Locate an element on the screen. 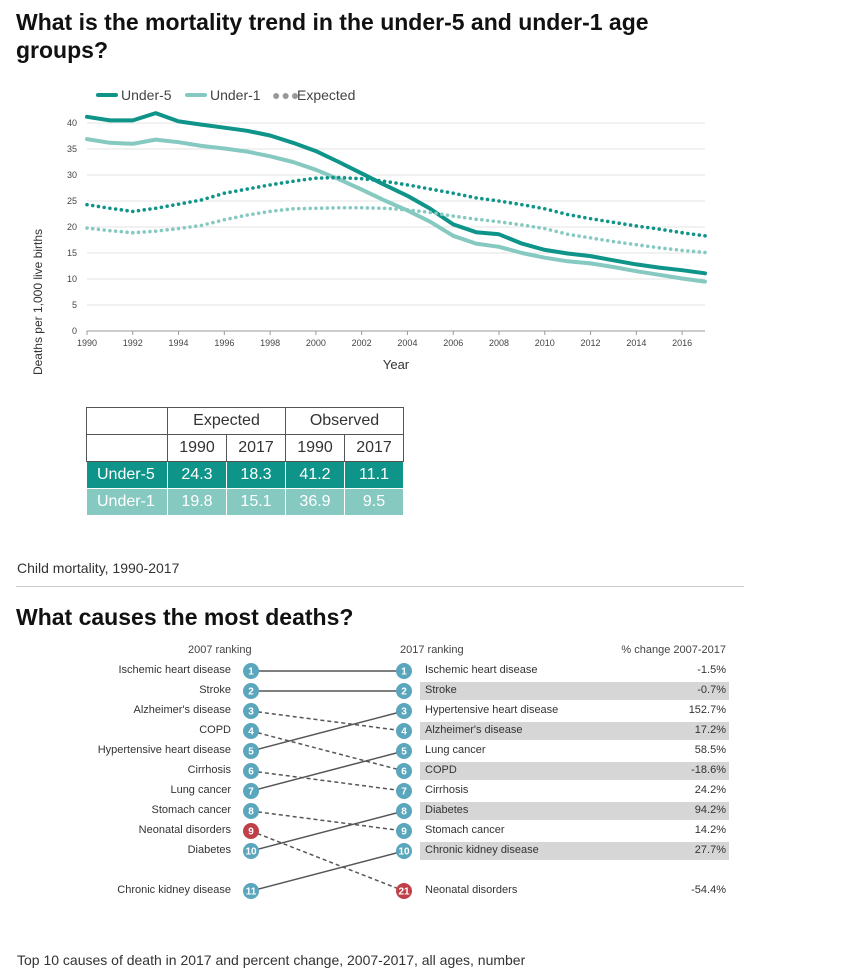 This screenshot has height=979, width=846. chart-series is located at coordinates (396, 197).